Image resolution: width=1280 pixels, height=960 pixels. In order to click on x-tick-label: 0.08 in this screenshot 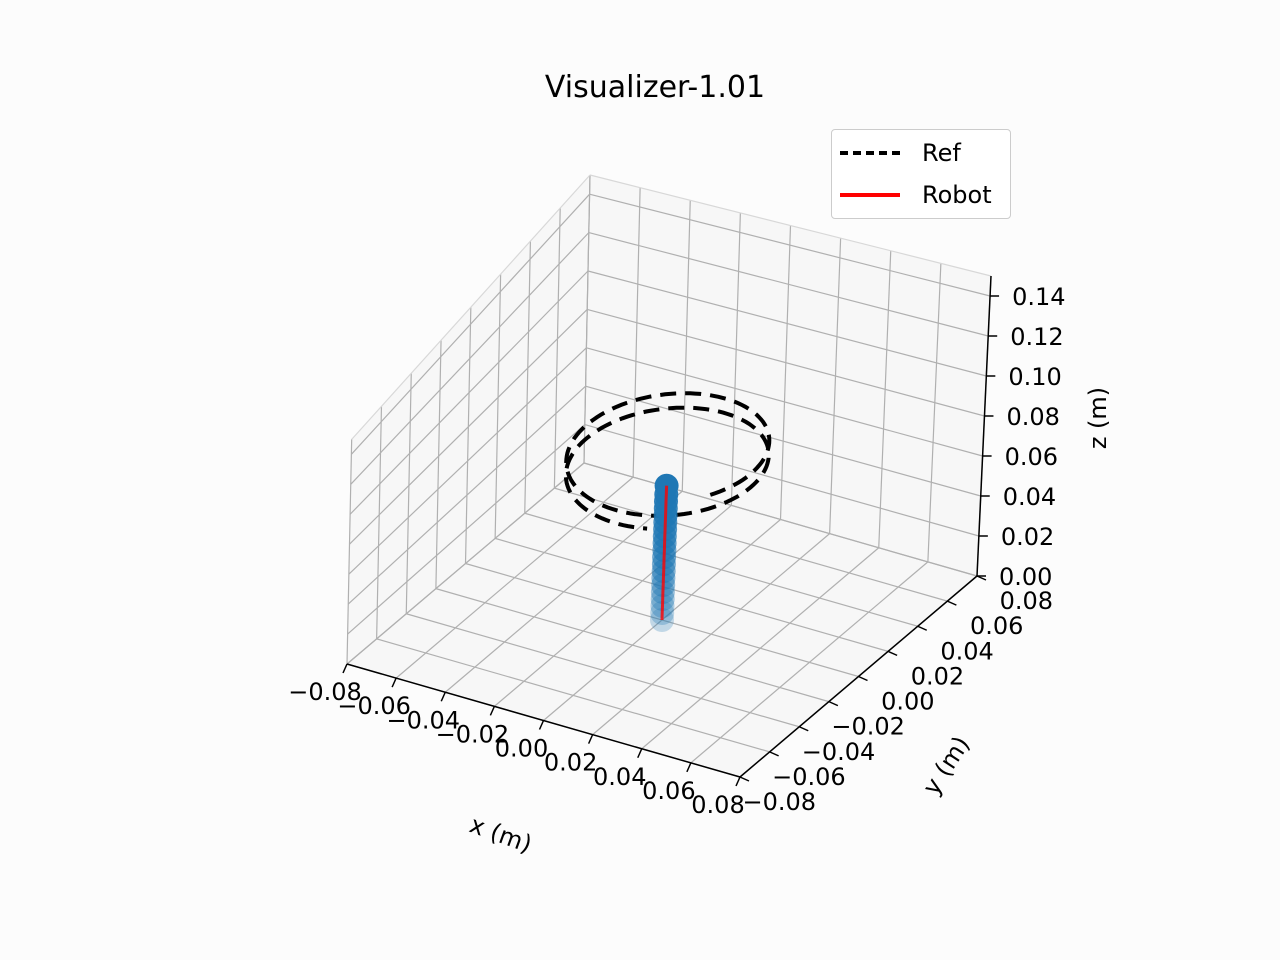, I will do `click(717, 805)`.